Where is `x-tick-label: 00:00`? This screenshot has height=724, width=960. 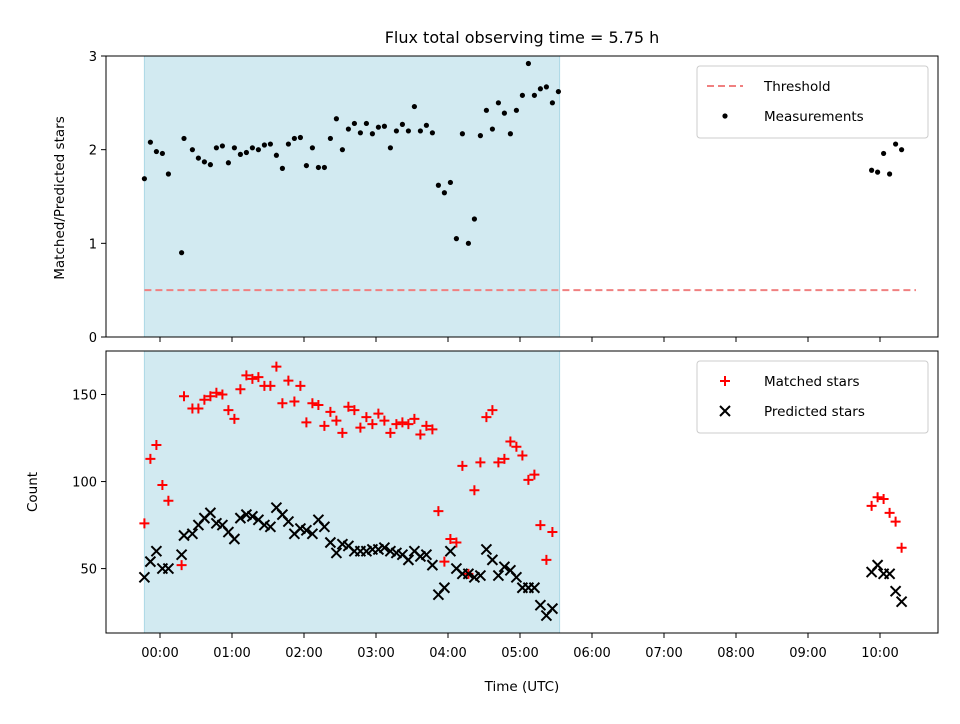 x-tick-label: 00:00 is located at coordinates (159, 653).